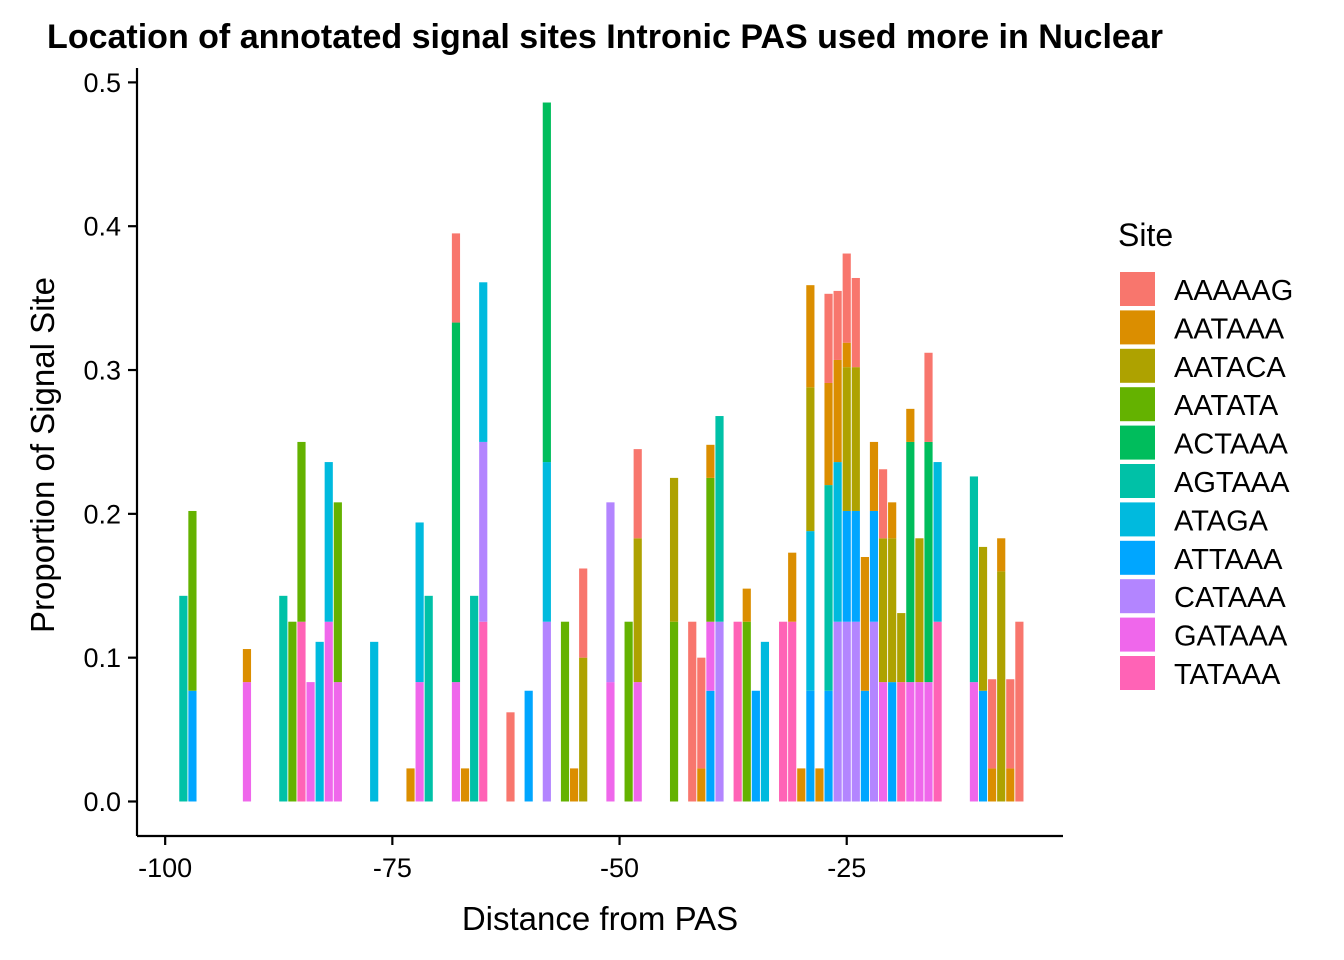  I want to click on legend-key-attaaa, so click(1137, 557).